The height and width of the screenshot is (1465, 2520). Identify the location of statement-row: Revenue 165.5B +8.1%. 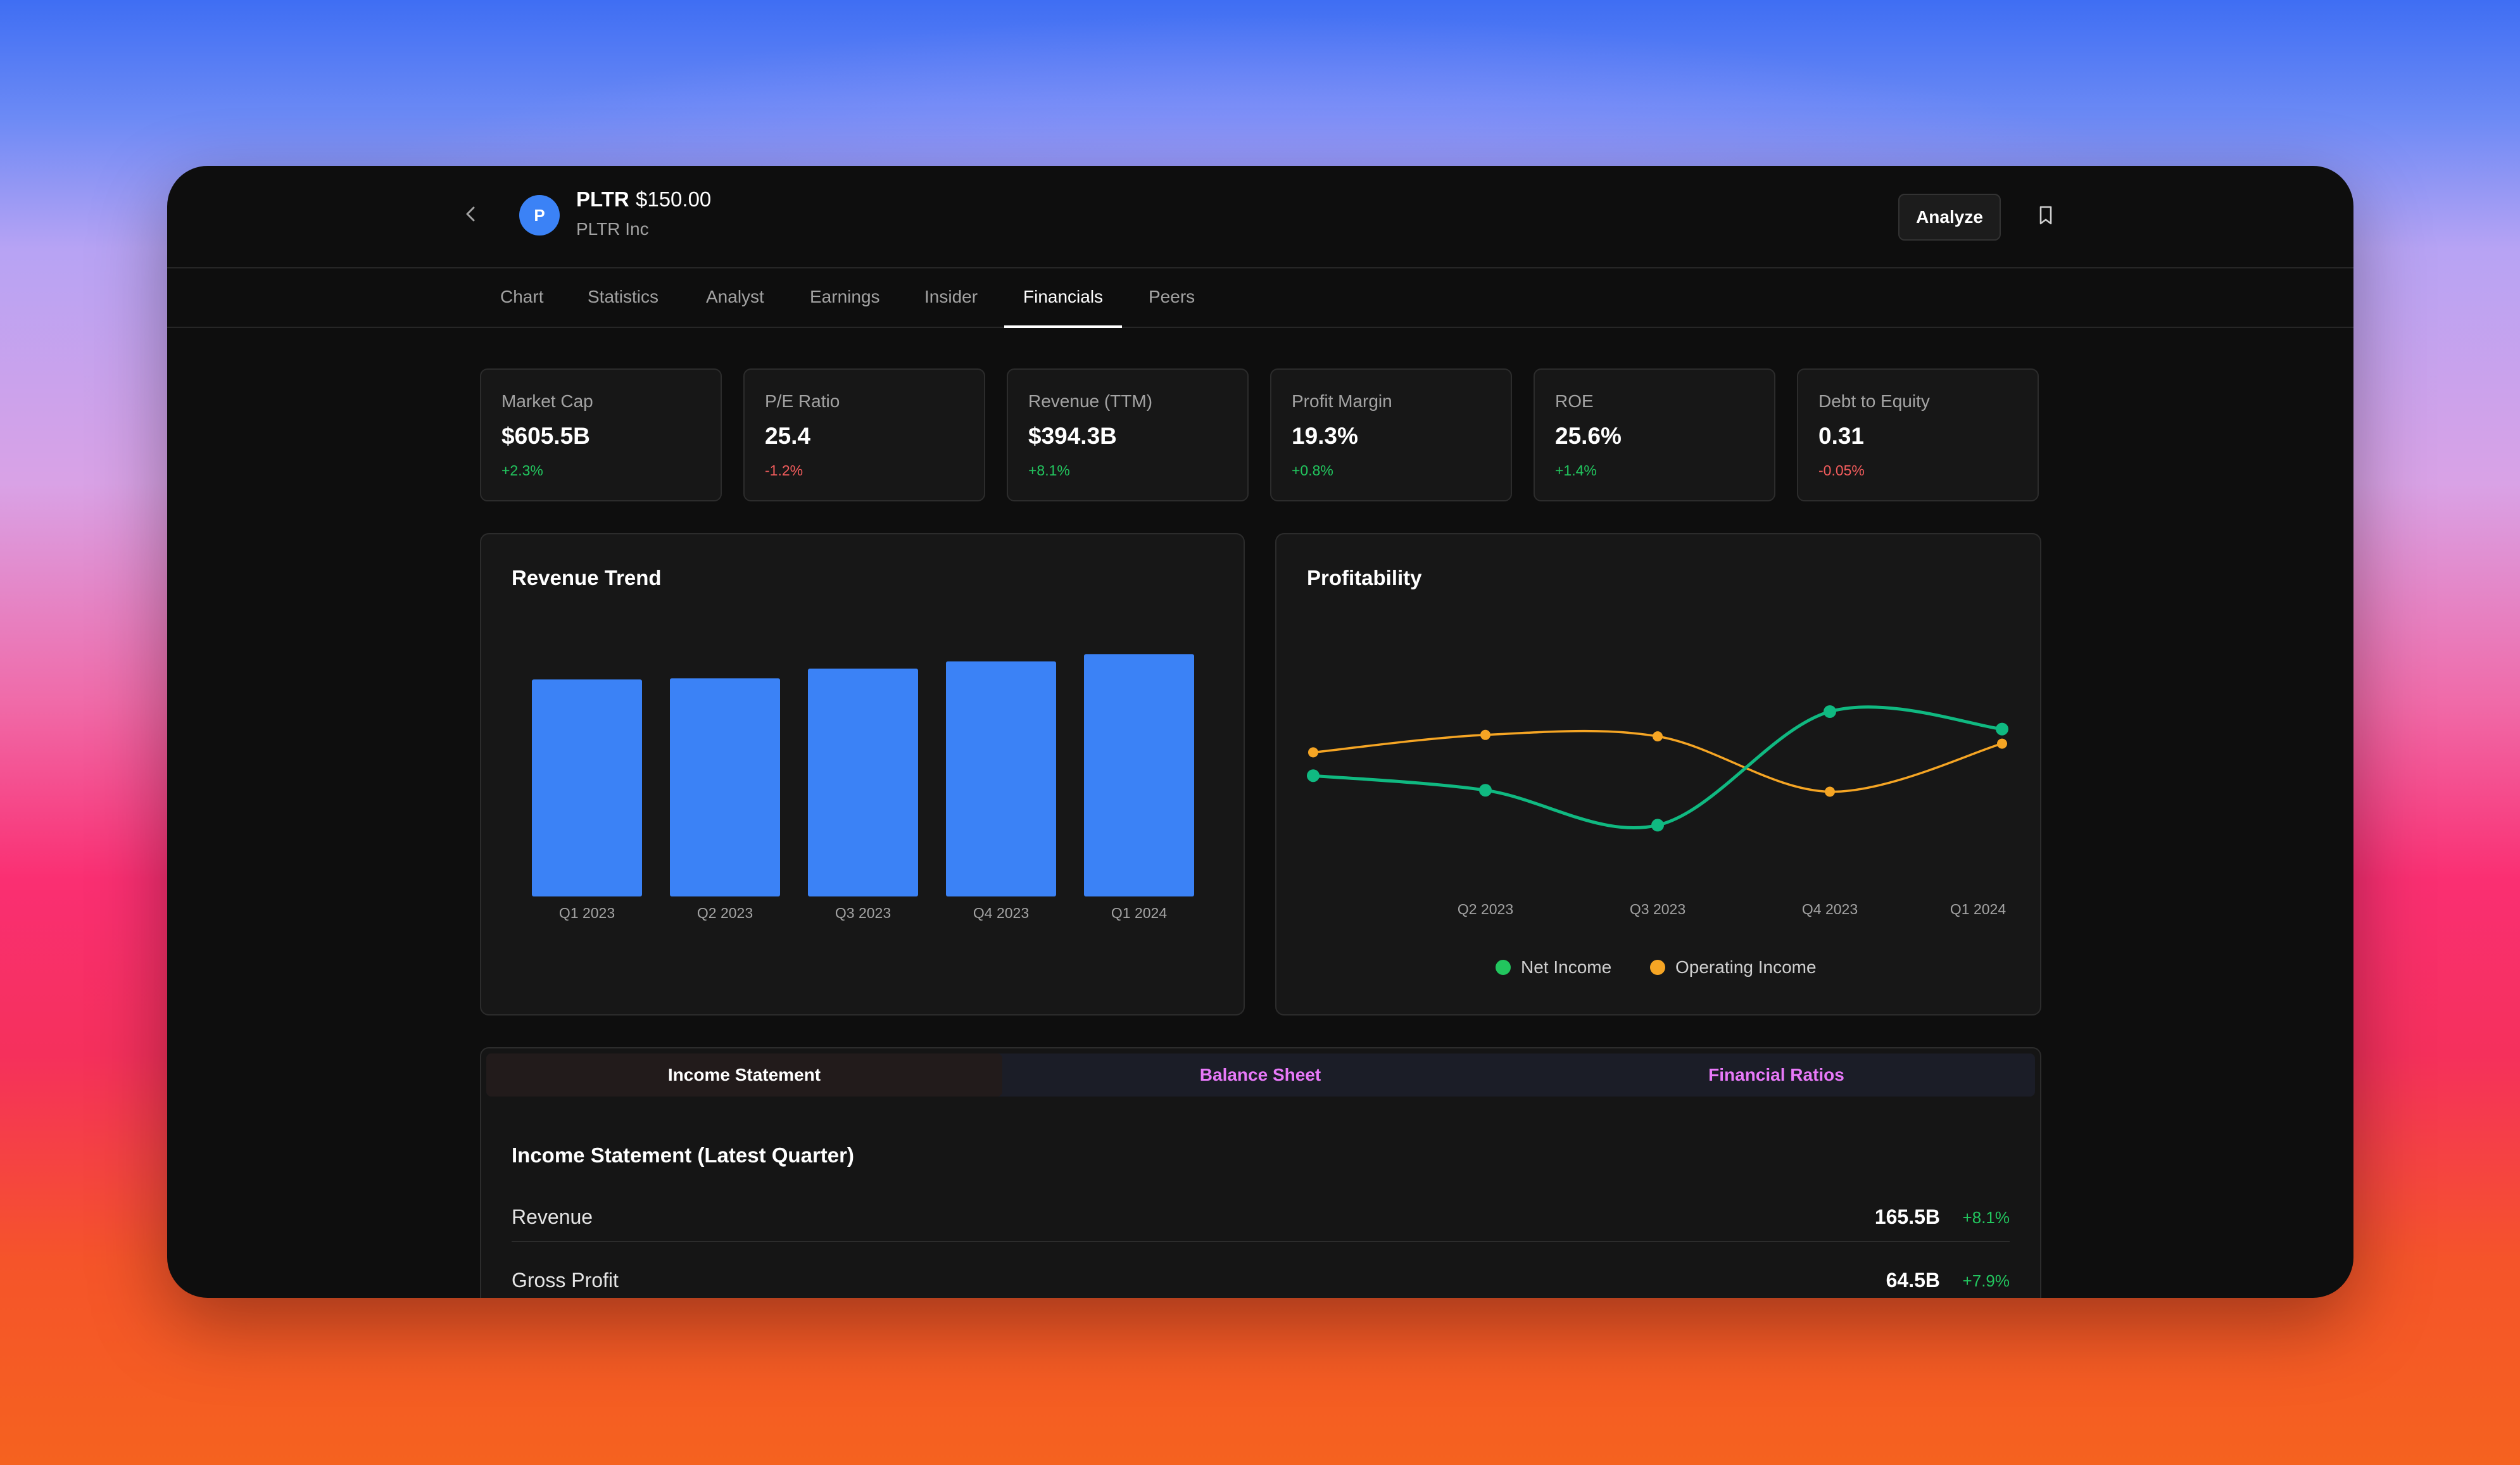
(1261, 1217).